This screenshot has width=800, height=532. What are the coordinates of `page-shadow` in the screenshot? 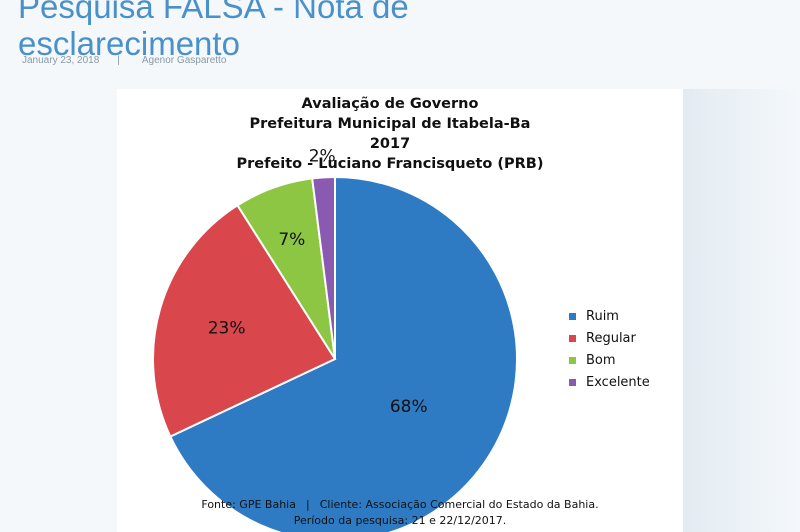 It's located at (741, 310).